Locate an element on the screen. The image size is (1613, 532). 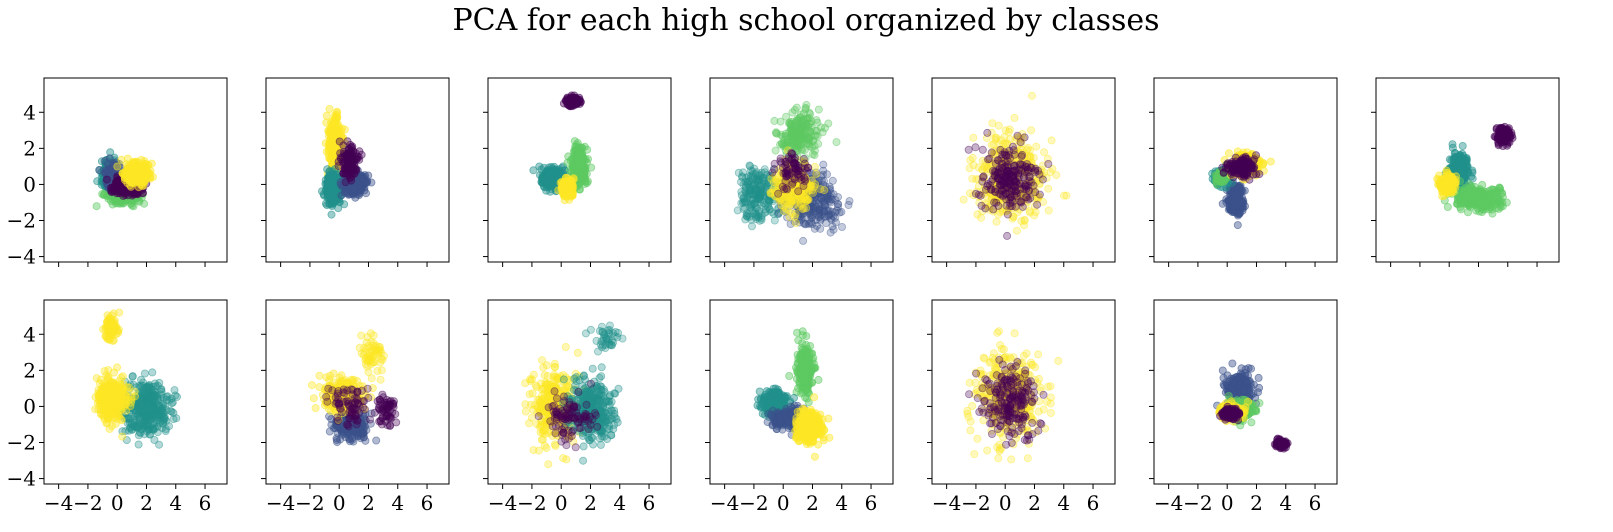
y-tick-label: −4 is located at coordinates (21, 257).